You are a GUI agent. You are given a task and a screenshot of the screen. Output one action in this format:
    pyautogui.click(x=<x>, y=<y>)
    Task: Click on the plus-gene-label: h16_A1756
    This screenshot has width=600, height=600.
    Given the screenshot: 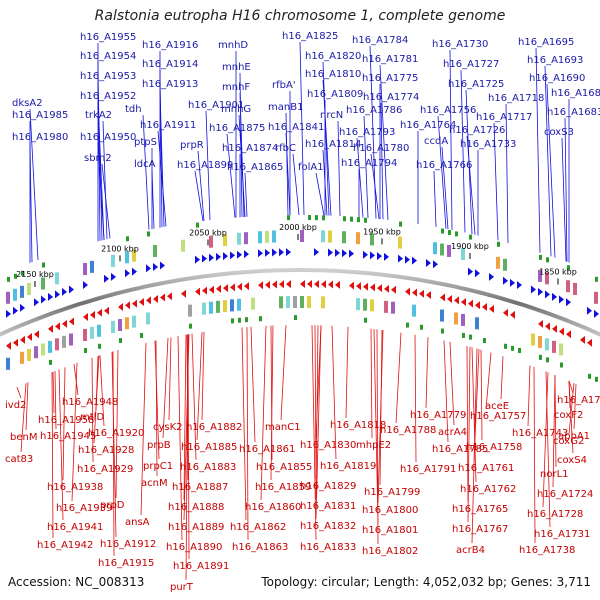 What is the action you would take?
    pyautogui.click(x=448, y=110)
    